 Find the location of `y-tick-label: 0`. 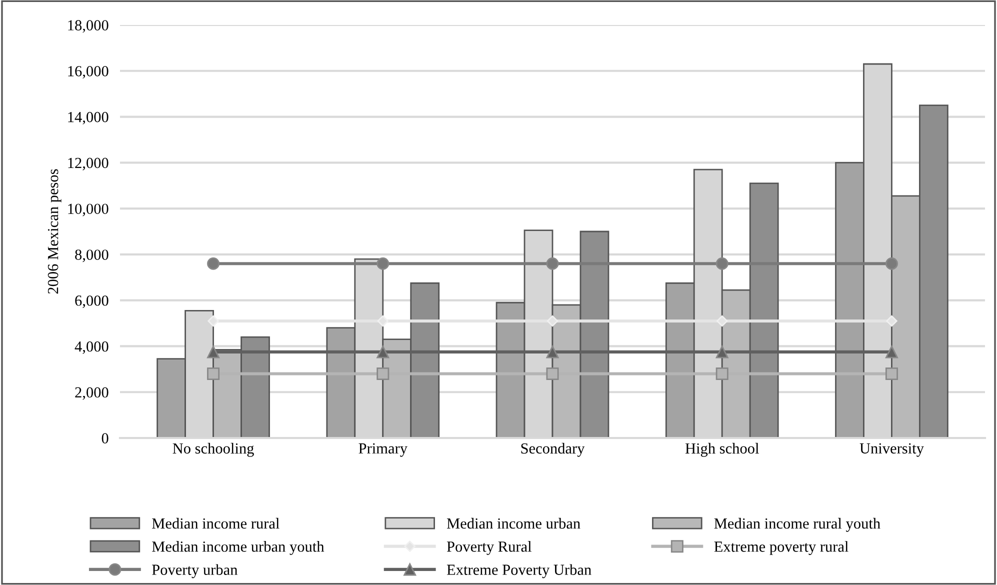

y-tick-label: 0 is located at coordinates (105, 438).